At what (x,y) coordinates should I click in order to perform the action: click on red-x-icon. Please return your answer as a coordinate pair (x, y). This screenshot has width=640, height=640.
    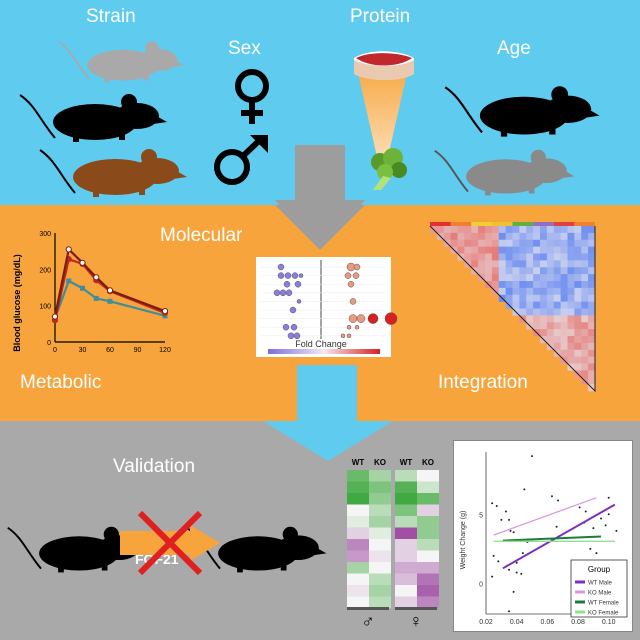
    Looking at the image, I should click on (170, 543).